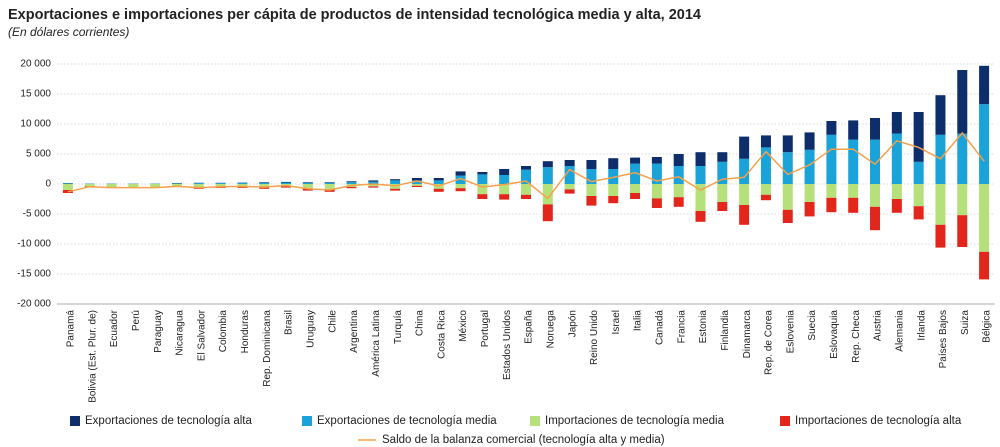  What do you see at coordinates (943, 339) in the screenshot?
I see `x-tick-label: Países Bajos` at bounding box center [943, 339].